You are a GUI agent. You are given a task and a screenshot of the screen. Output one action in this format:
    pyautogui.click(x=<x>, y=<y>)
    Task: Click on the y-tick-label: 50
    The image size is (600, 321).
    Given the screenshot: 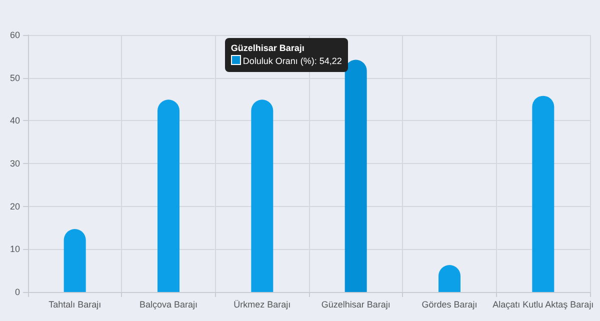 What is the action you would take?
    pyautogui.click(x=15, y=77)
    